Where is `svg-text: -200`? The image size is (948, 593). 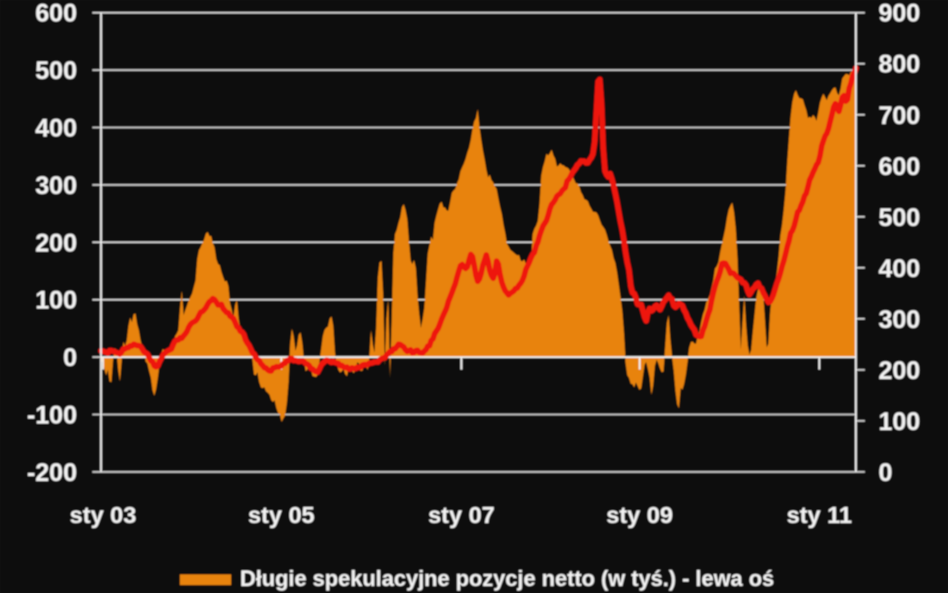 svg-text: -200 is located at coordinates (52, 473).